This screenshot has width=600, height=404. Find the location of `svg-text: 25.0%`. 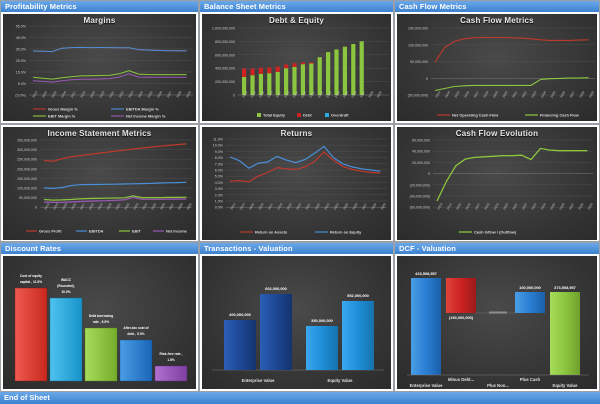

svg-text: 25.0% is located at coordinates (21, 61).